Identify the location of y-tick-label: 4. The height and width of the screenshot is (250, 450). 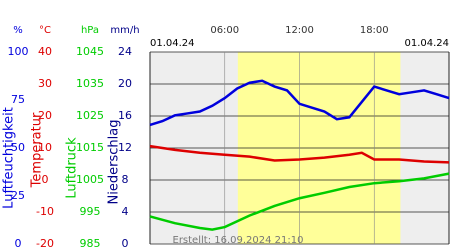
(125, 211).